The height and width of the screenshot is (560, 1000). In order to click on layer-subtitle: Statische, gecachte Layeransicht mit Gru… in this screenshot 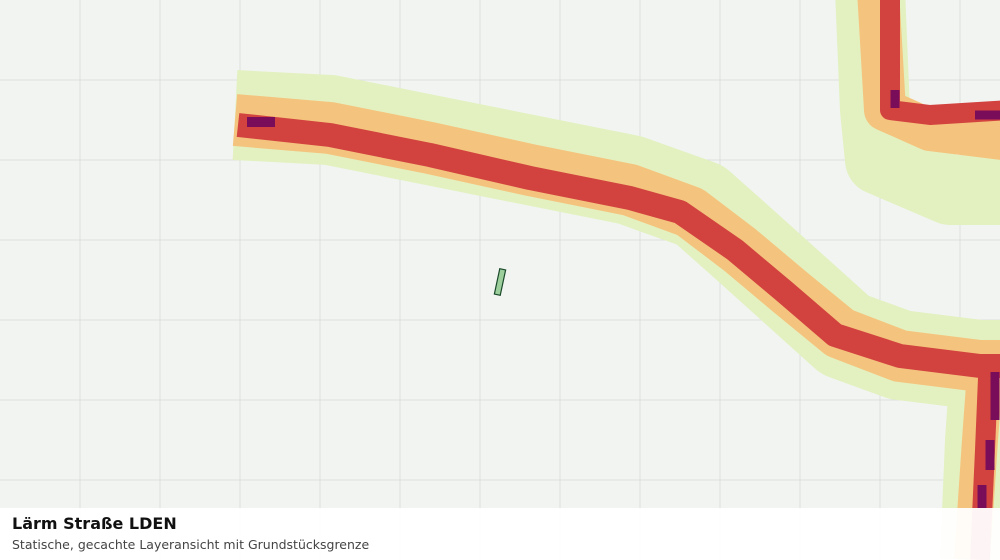, I will do `click(191, 544)`.